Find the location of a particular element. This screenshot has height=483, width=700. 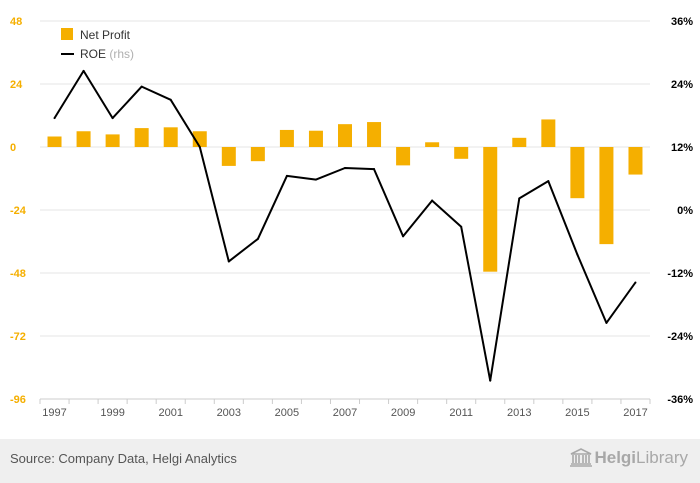

roe-point-1998 is located at coordinates (83, 70).